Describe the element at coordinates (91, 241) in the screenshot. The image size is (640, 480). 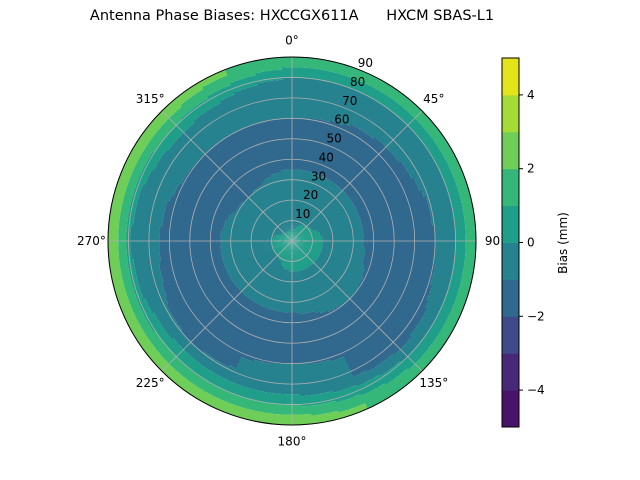
I see `theta-tick-label: 270°` at that location.